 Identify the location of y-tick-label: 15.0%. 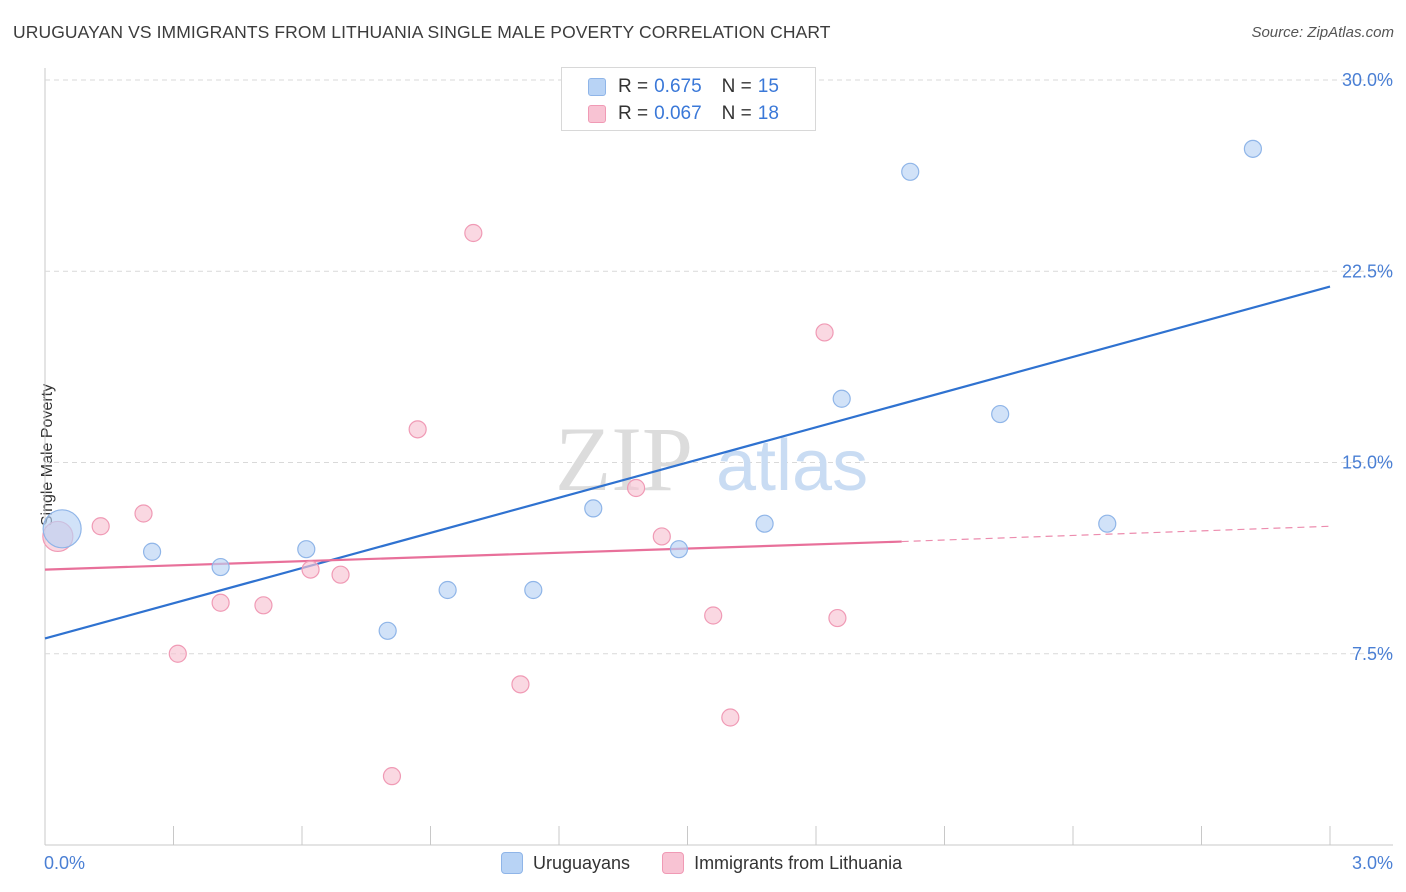
(1367, 463).